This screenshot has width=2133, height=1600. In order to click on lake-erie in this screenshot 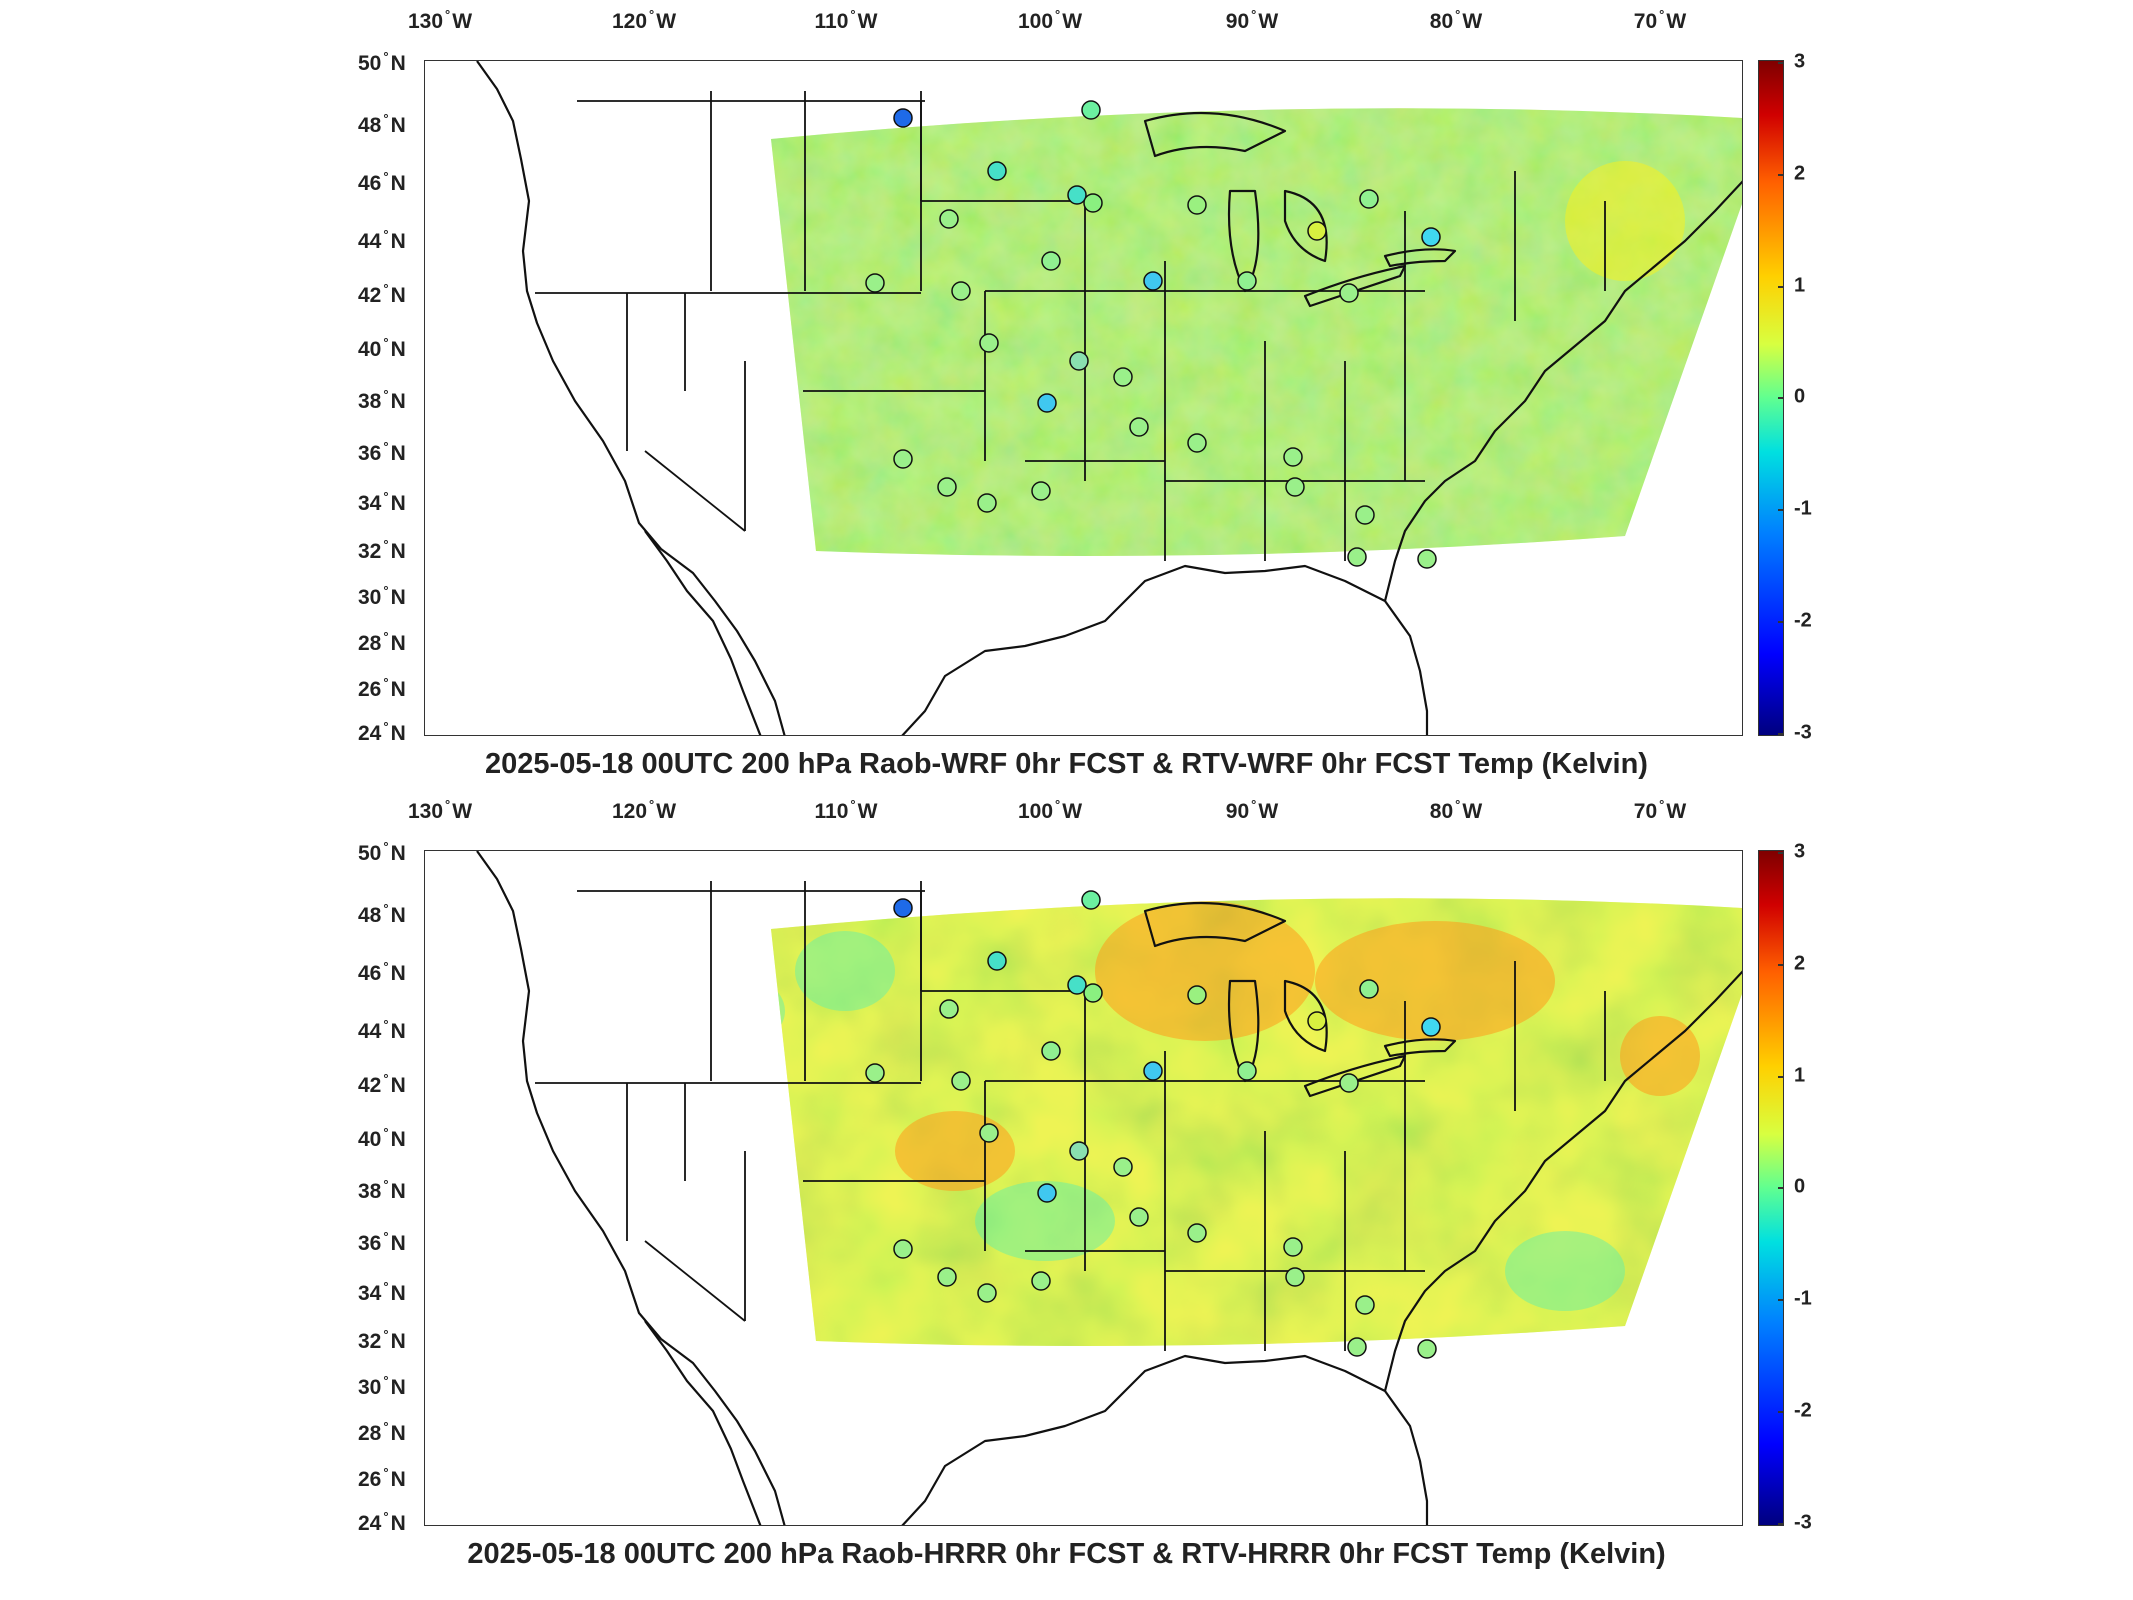, I will do `click(1355, 1076)`.